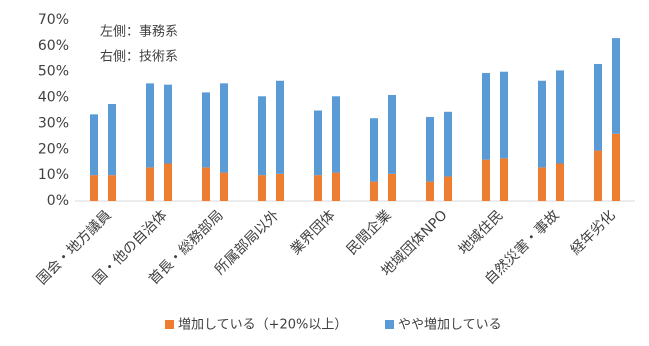  I want to click on y-tick-label: 60%, so click(53, 46).